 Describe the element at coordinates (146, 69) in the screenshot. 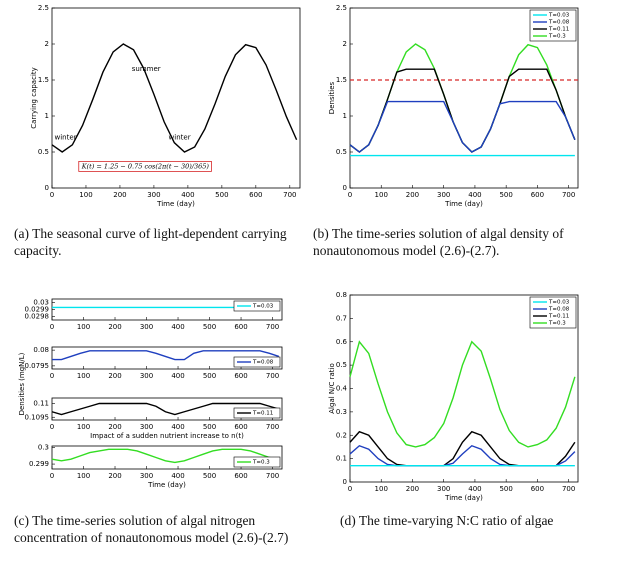

I see `annotation: summer` at that location.